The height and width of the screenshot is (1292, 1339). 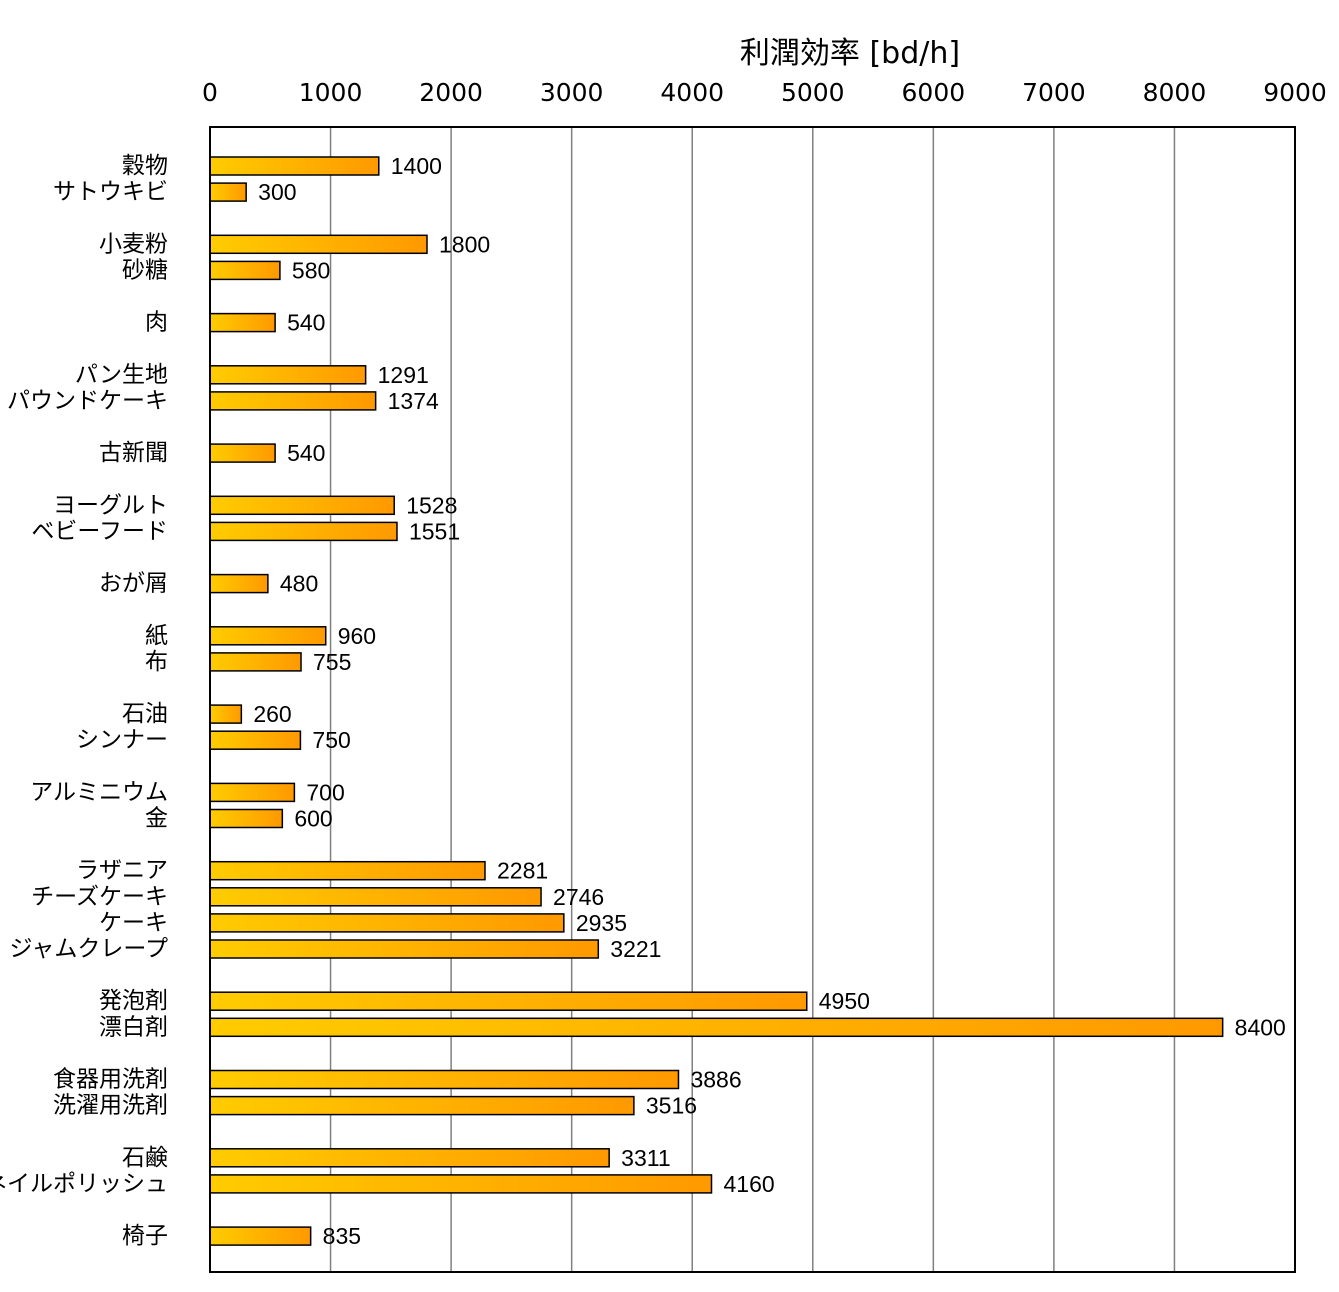 What do you see at coordinates (431, 505) in the screenshot?
I see `data-label: 1528` at bounding box center [431, 505].